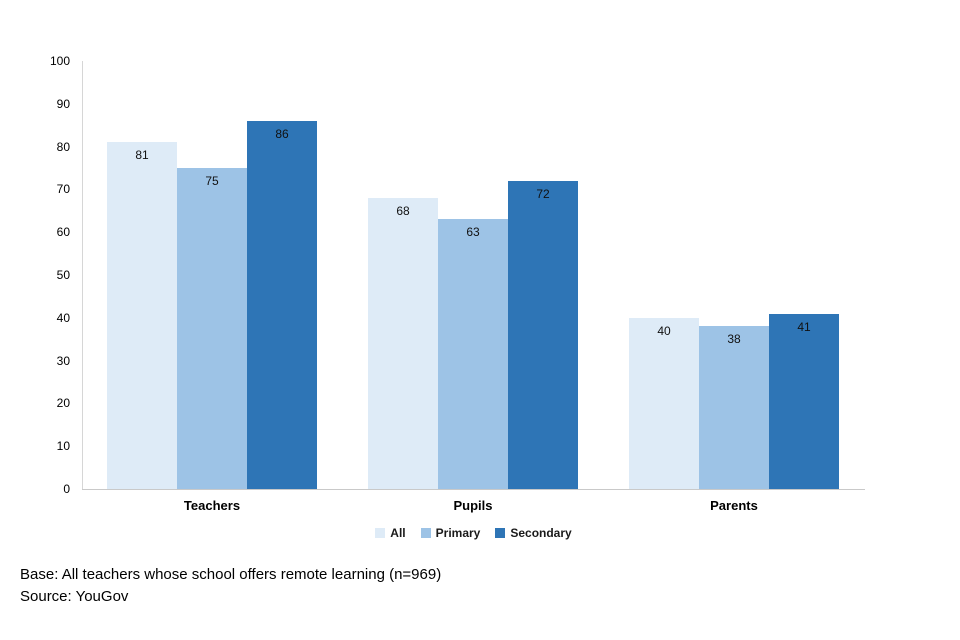 The width and height of the screenshot is (960, 640). Describe the element at coordinates (473, 232) in the screenshot. I see `bar-value-label: 63` at that location.